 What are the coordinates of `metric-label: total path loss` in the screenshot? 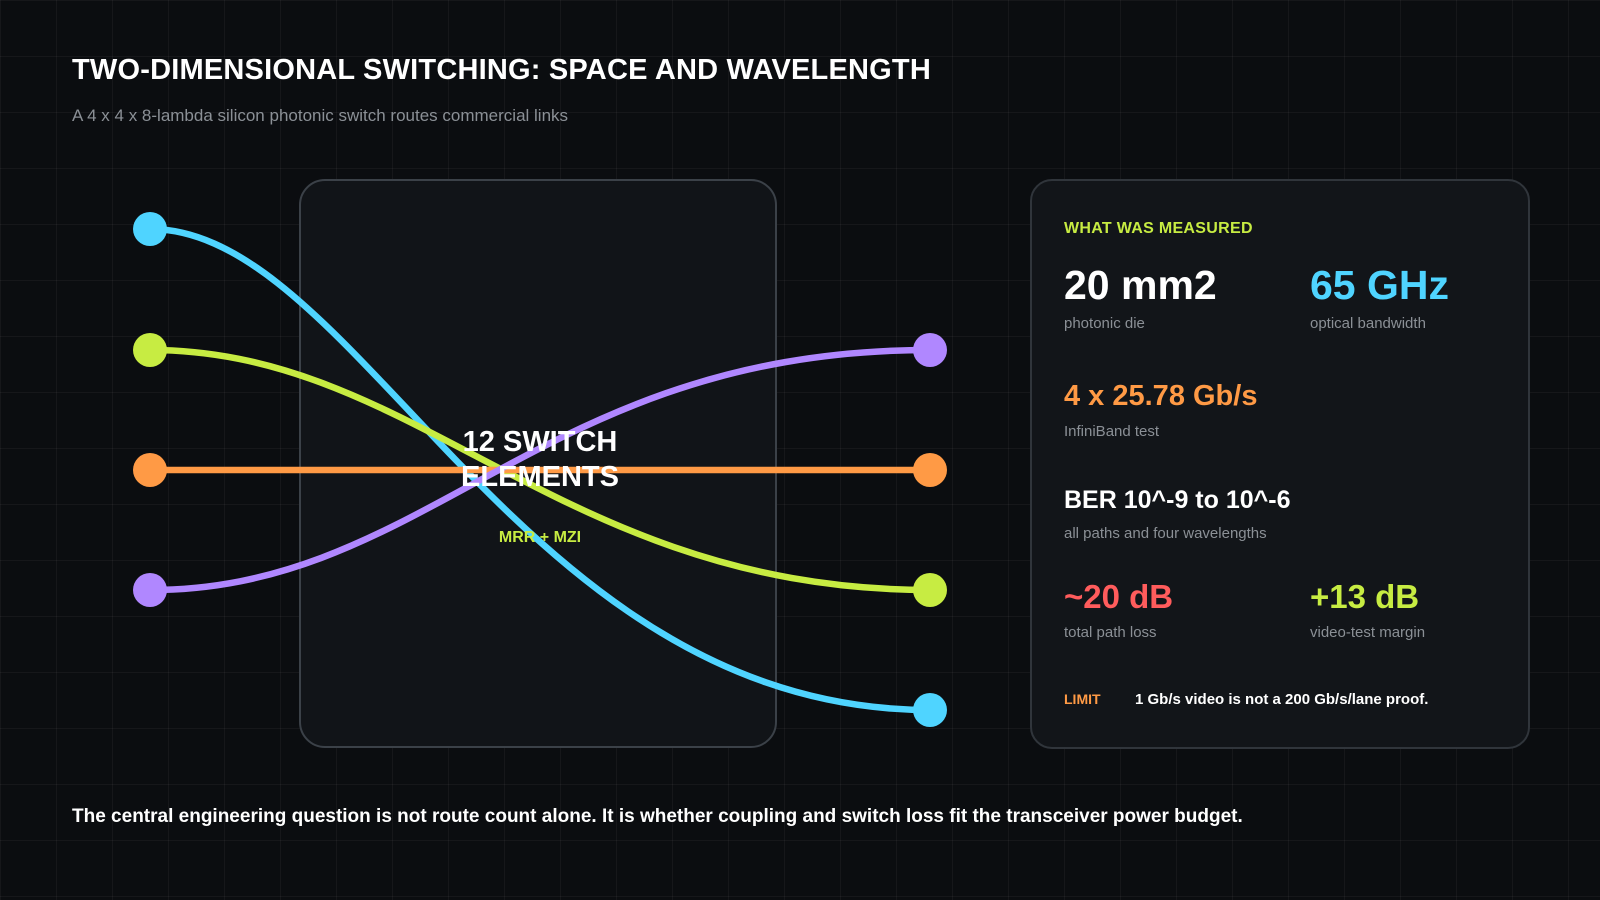 It's located at (1110, 632).